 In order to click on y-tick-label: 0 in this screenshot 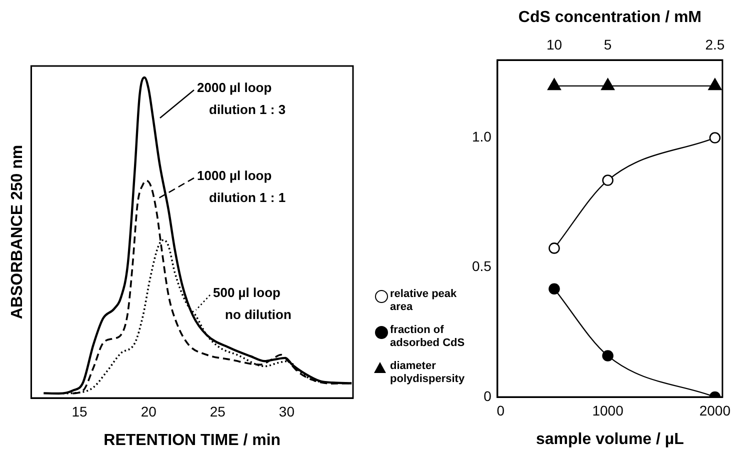, I will do `click(488, 396)`.